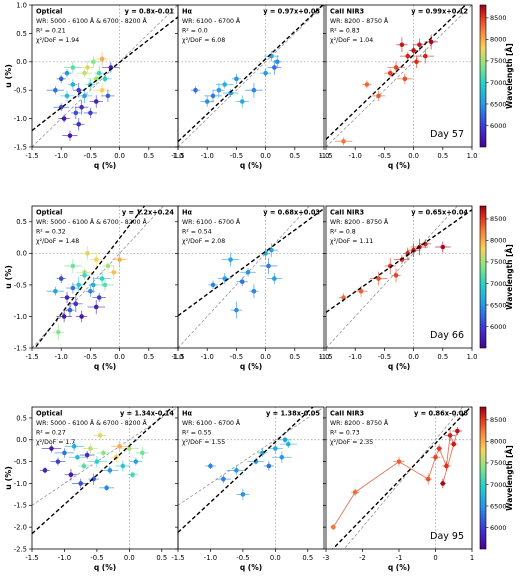 Image resolution: width=520 pixels, height=577 pixels. I want to click on fit-equation: y = 0.99x+0.12, so click(439, 12).